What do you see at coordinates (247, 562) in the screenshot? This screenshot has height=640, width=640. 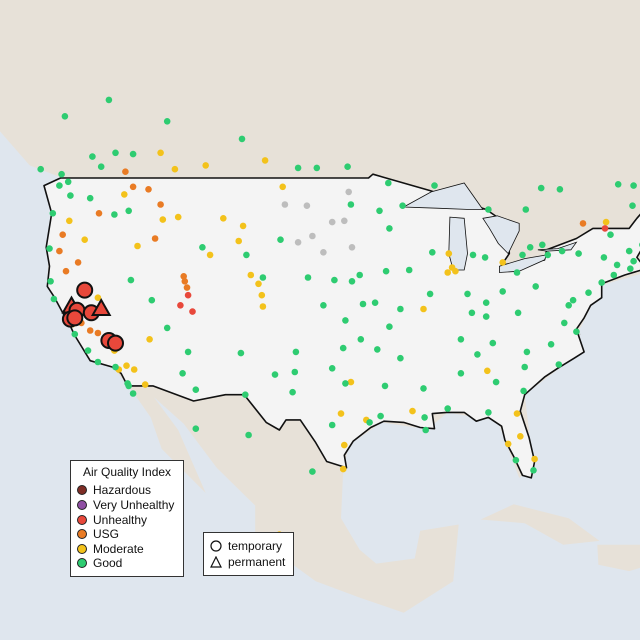 I see `legend-item-permanent: permanent` at bounding box center [247, 562].